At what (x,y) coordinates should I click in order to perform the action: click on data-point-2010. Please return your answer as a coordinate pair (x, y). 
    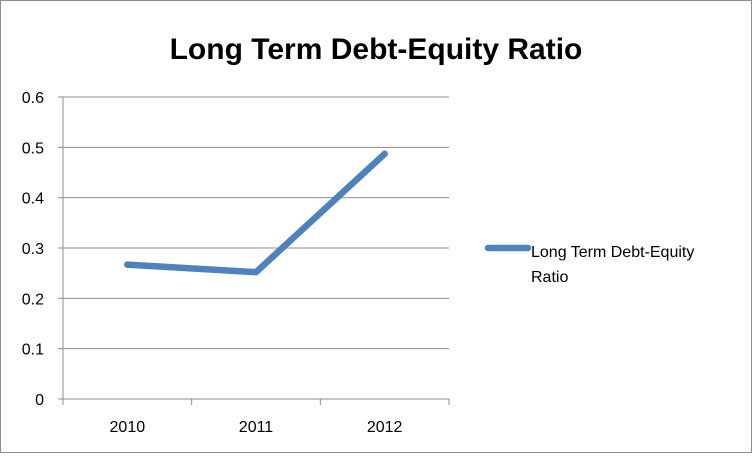
    Looking at the image, I should click on (127, 264).